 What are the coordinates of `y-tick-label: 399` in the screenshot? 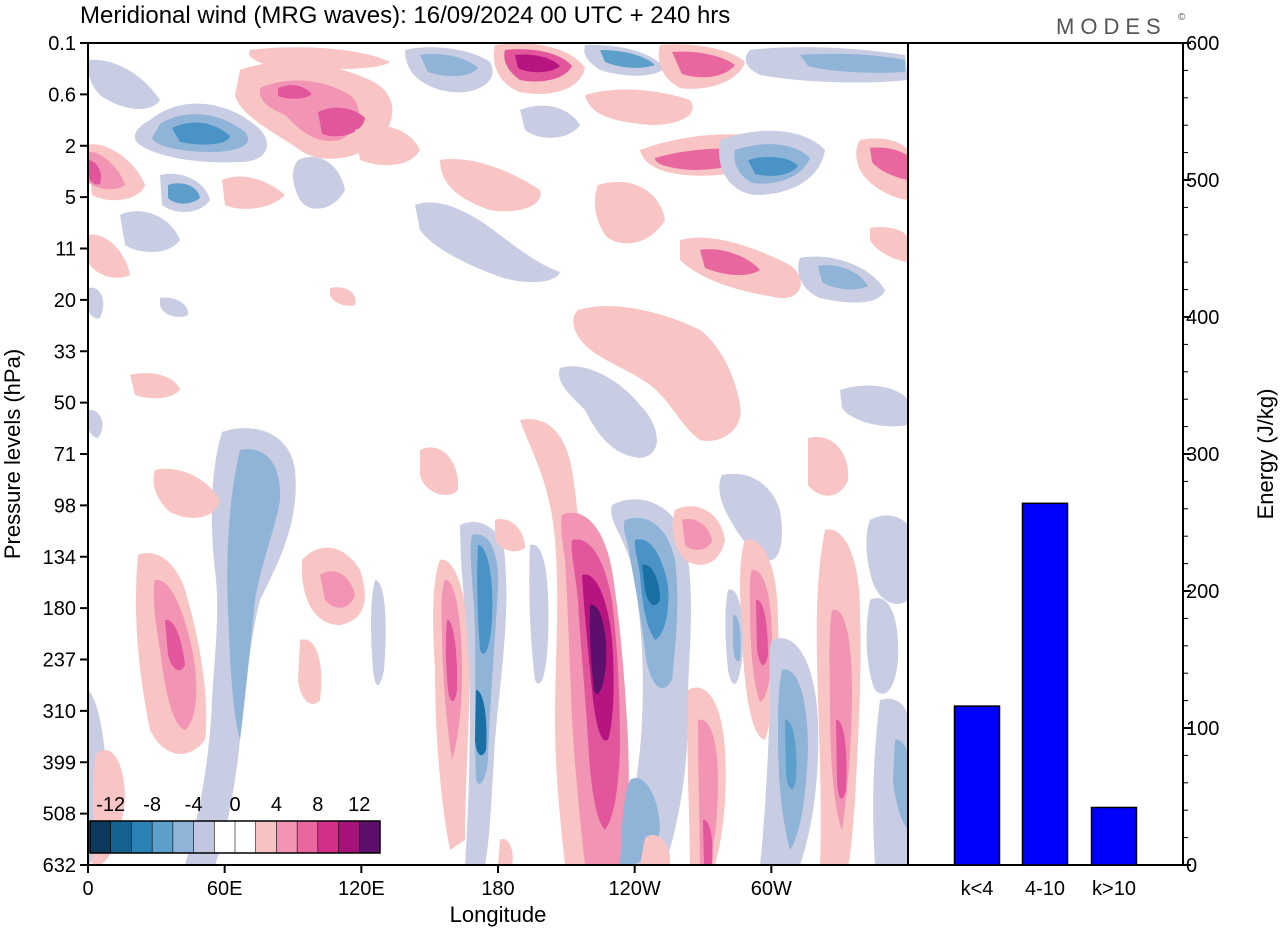 It's located at (59, 763).